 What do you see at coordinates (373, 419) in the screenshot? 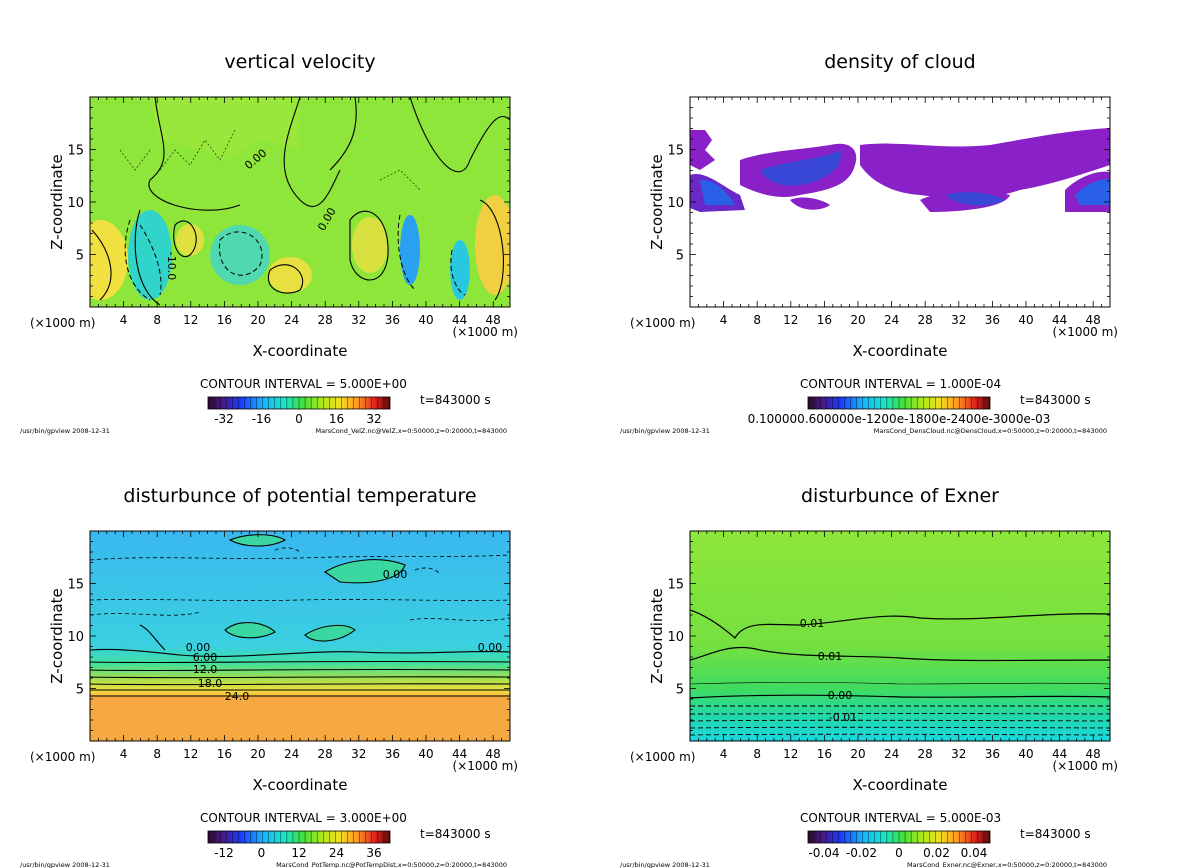
I see `colorbar-label: 32` at bounding box center [373, 419].